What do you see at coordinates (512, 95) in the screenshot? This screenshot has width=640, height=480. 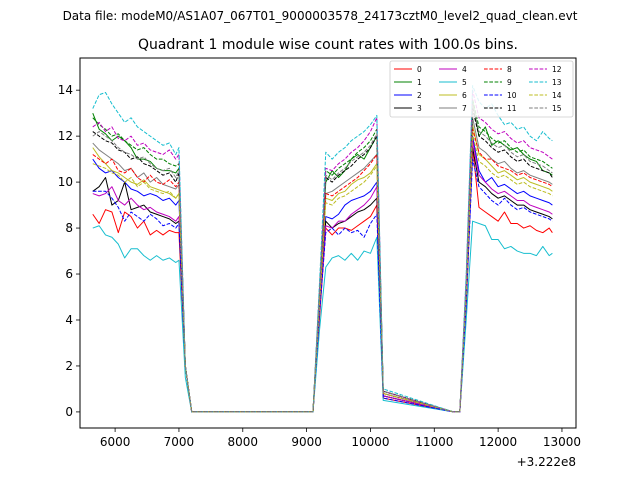 I see `legend-label-10: 10` at bounding box center [512, 95].